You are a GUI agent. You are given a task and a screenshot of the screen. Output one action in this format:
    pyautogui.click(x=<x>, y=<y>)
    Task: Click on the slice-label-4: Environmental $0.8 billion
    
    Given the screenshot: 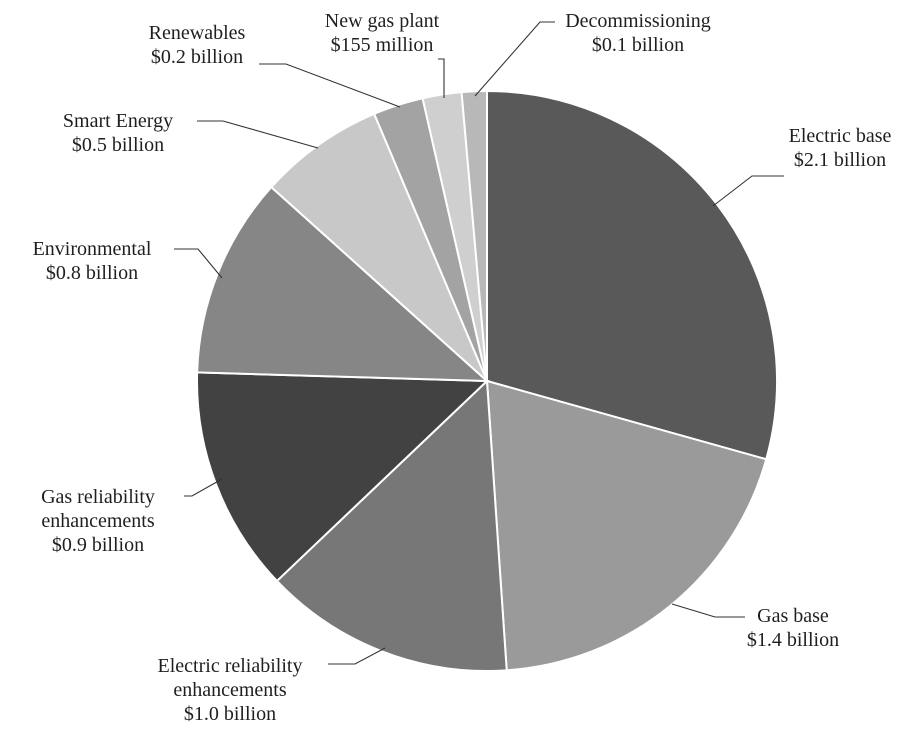 What is the action you would take?
    pyautogui.click(x=92, y=261)
    